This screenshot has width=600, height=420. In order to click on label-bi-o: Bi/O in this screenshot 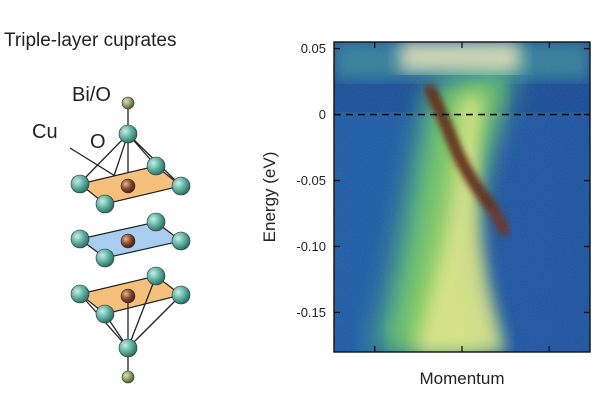, I will do `click(91, 95)`.